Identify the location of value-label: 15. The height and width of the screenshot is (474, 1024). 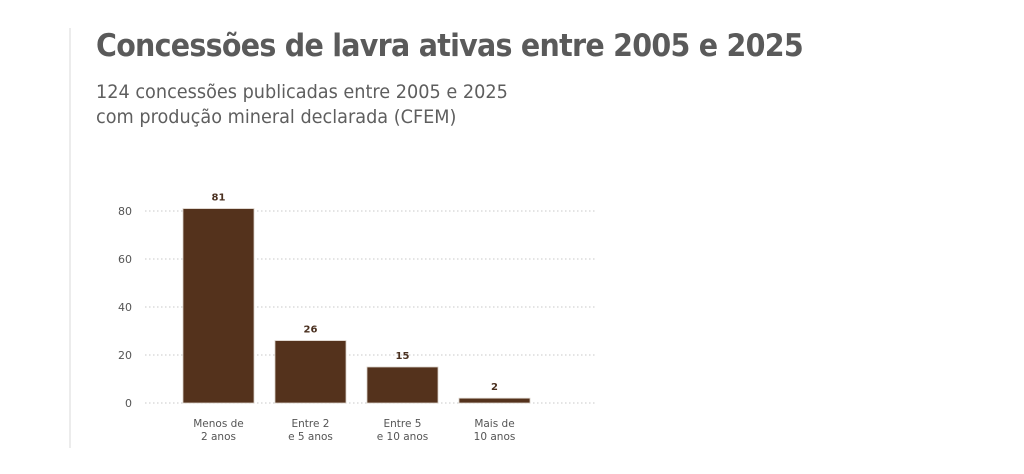
(403, 356).